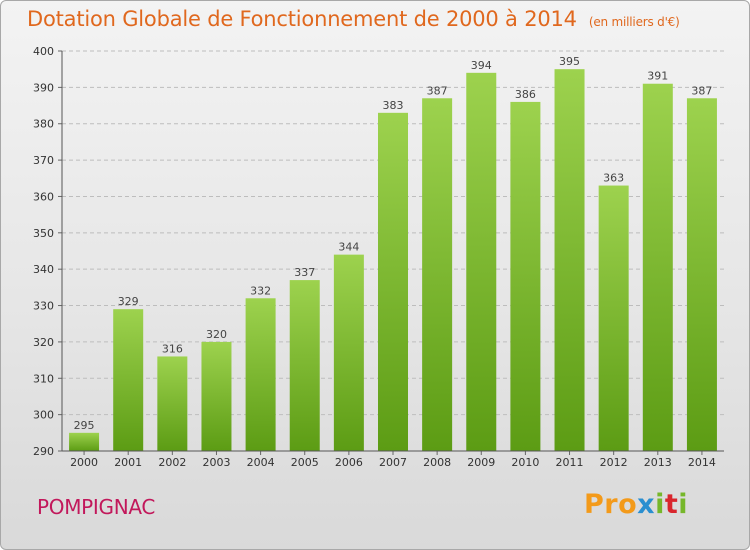  What do you see at coordinates (43, 342) in the screenshot?
I see `y-tick-label: 320` at bounding box center [43, 342].